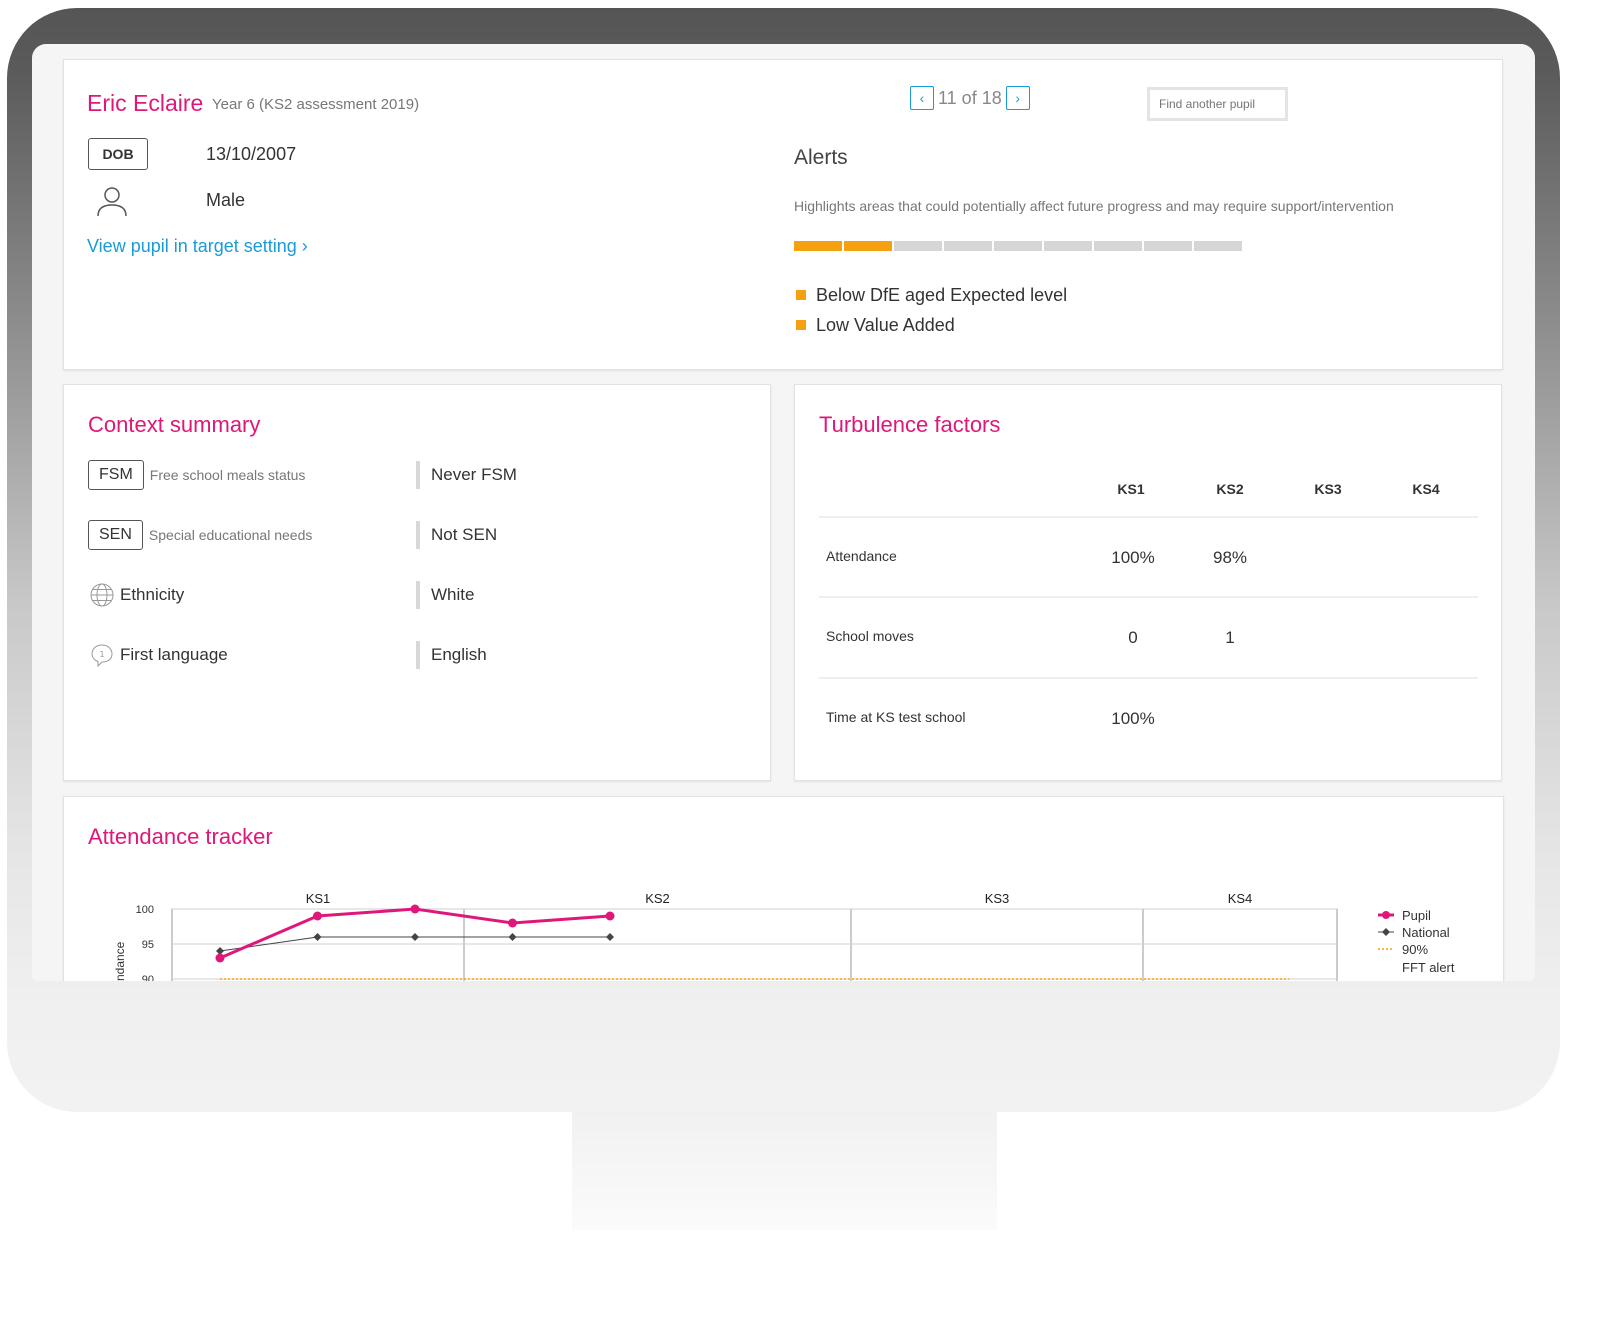 The height and width of the screenshot is (1317, 1600). What do you see at coordinates (861, 556) in the screenshot?
I see `attendance-row-label: Attendance` at bounding box center [861, 556].